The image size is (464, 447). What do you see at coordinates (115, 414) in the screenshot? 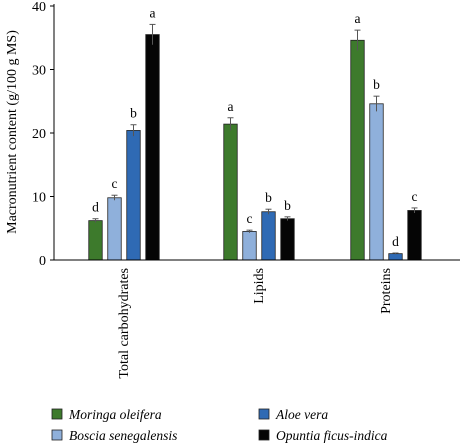
I see `legend-label: Moringa oleifera` at bounding box center [115, 414].